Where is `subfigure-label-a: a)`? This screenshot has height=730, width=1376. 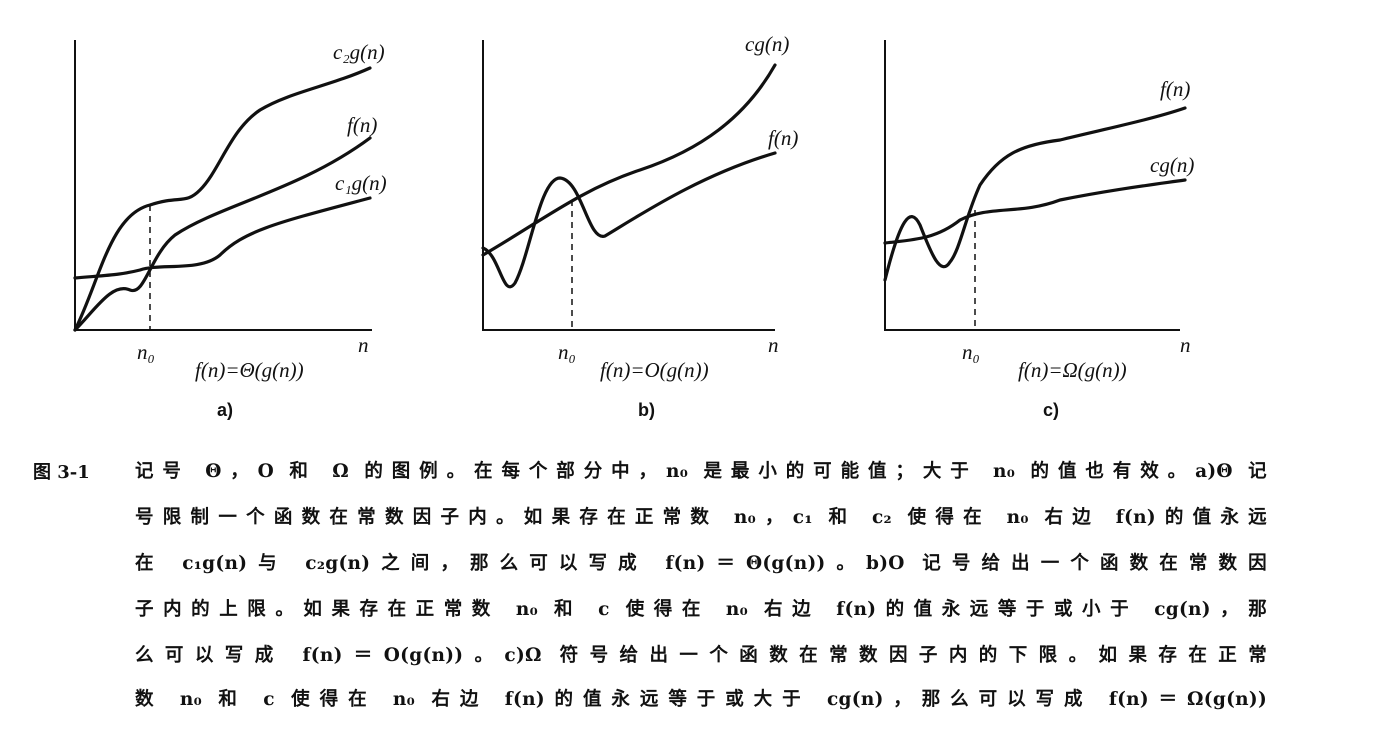
subfigure-label-a: a) is located at coordinates (225, 410).